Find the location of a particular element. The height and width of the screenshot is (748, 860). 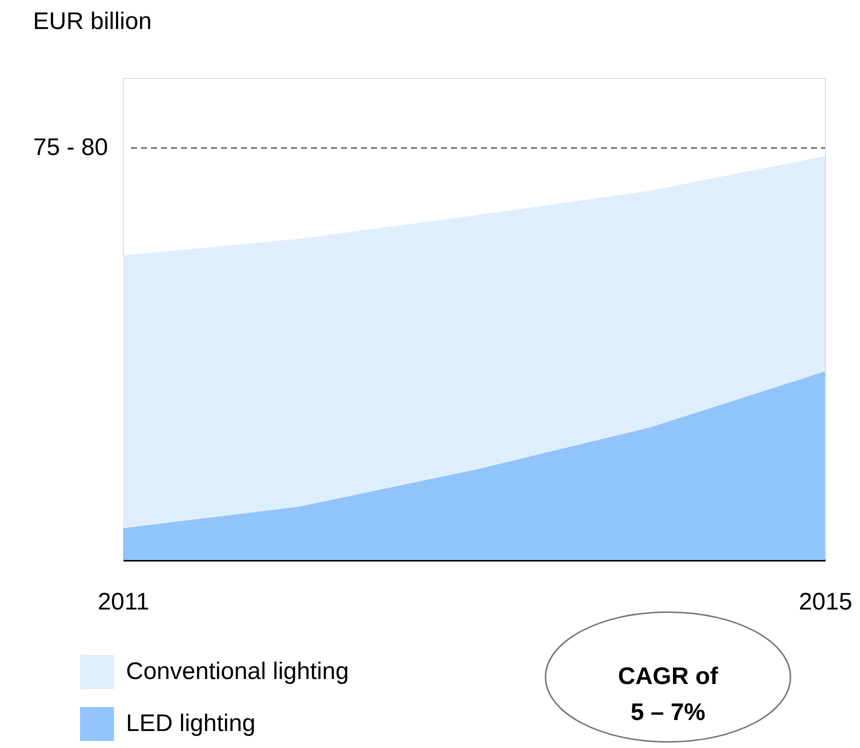

legend-label: LED lighting is located at coordinates (191, 723).